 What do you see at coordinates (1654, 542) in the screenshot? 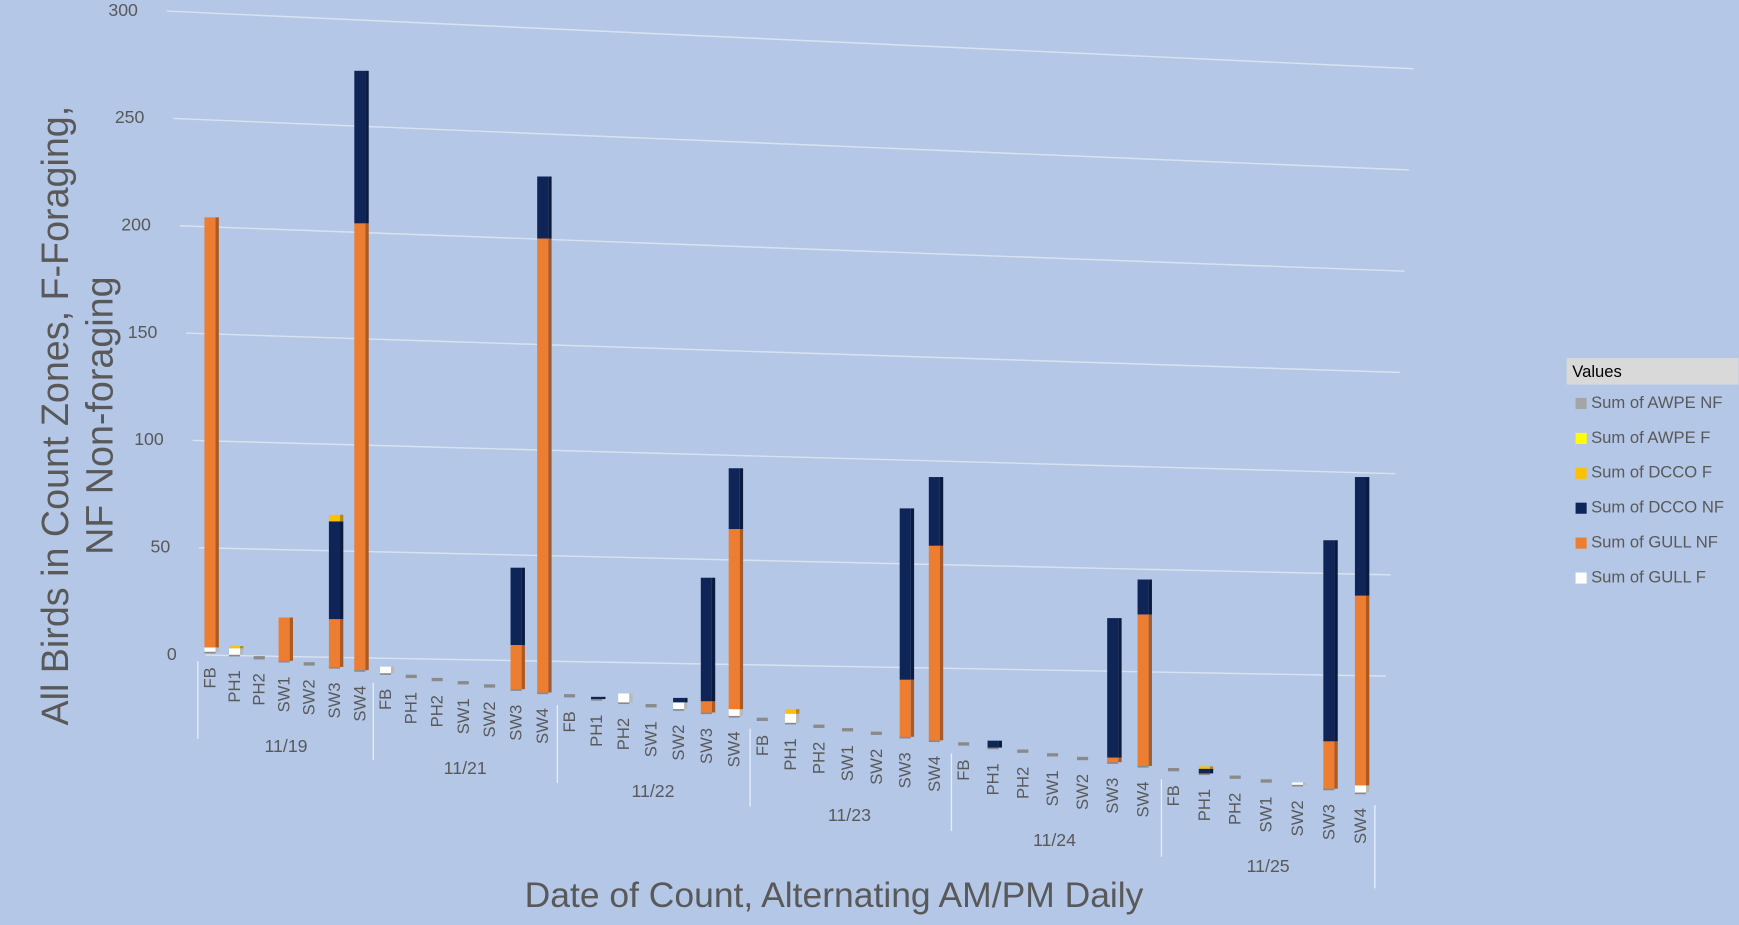
I see `legend-label: Sum of GULL NF` at bounding box center [1654, 542].